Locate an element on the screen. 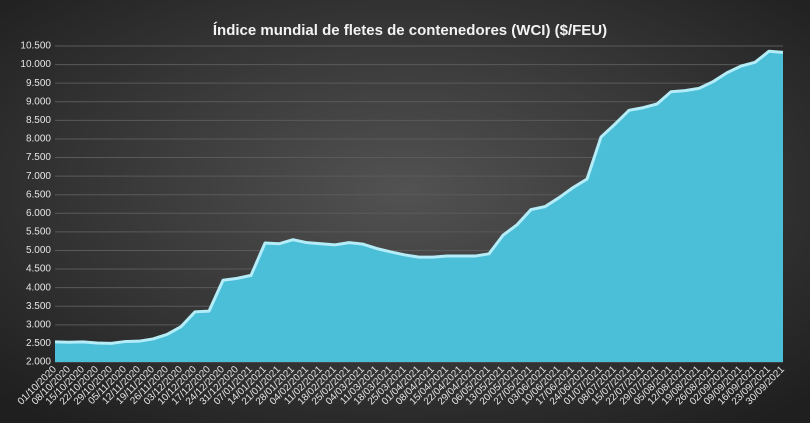 The width and height of the screenshot is (810, 423). y-tick-label: 3.500 is located at coordinates (38, 306).